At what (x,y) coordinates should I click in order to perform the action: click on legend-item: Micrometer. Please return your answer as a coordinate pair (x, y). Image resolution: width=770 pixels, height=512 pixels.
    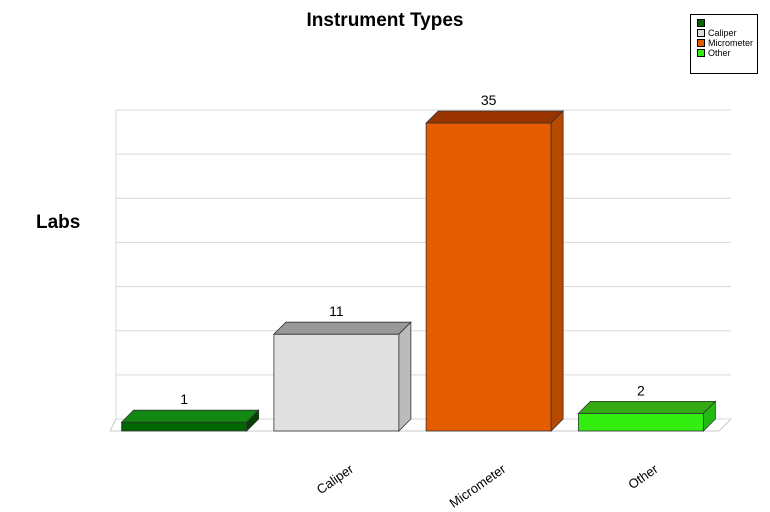
    Looking at the image, I should click on (727, 43).